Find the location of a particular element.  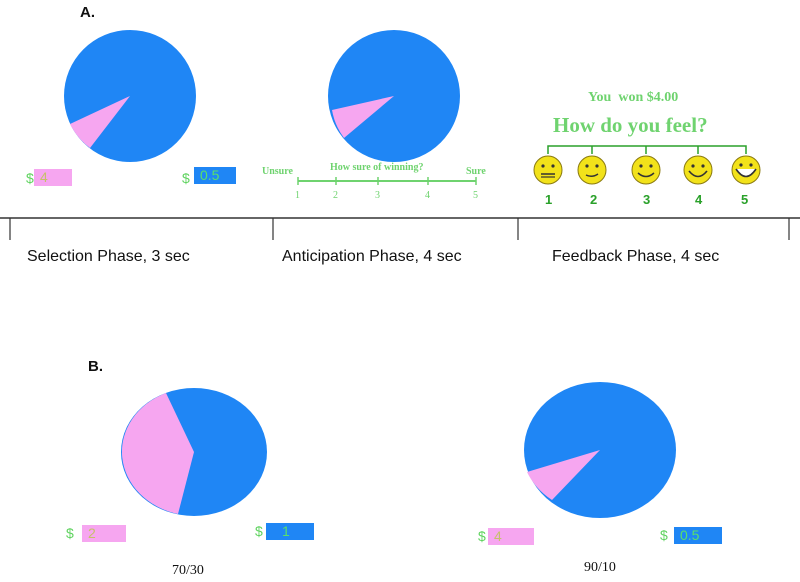

rating-sure-label: Sure is located at coordinates (476, 171).